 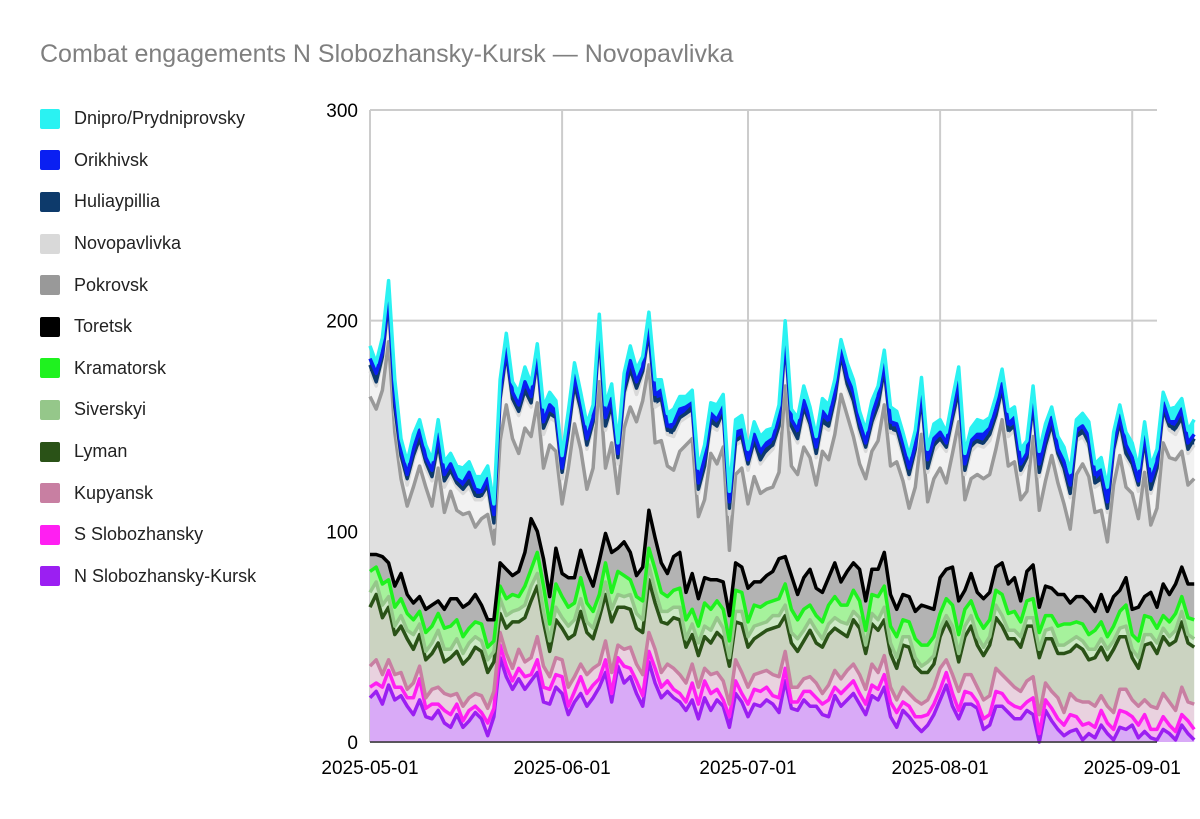 I want to click on y-tick-label-3: 300, so click(x=342, y=111).